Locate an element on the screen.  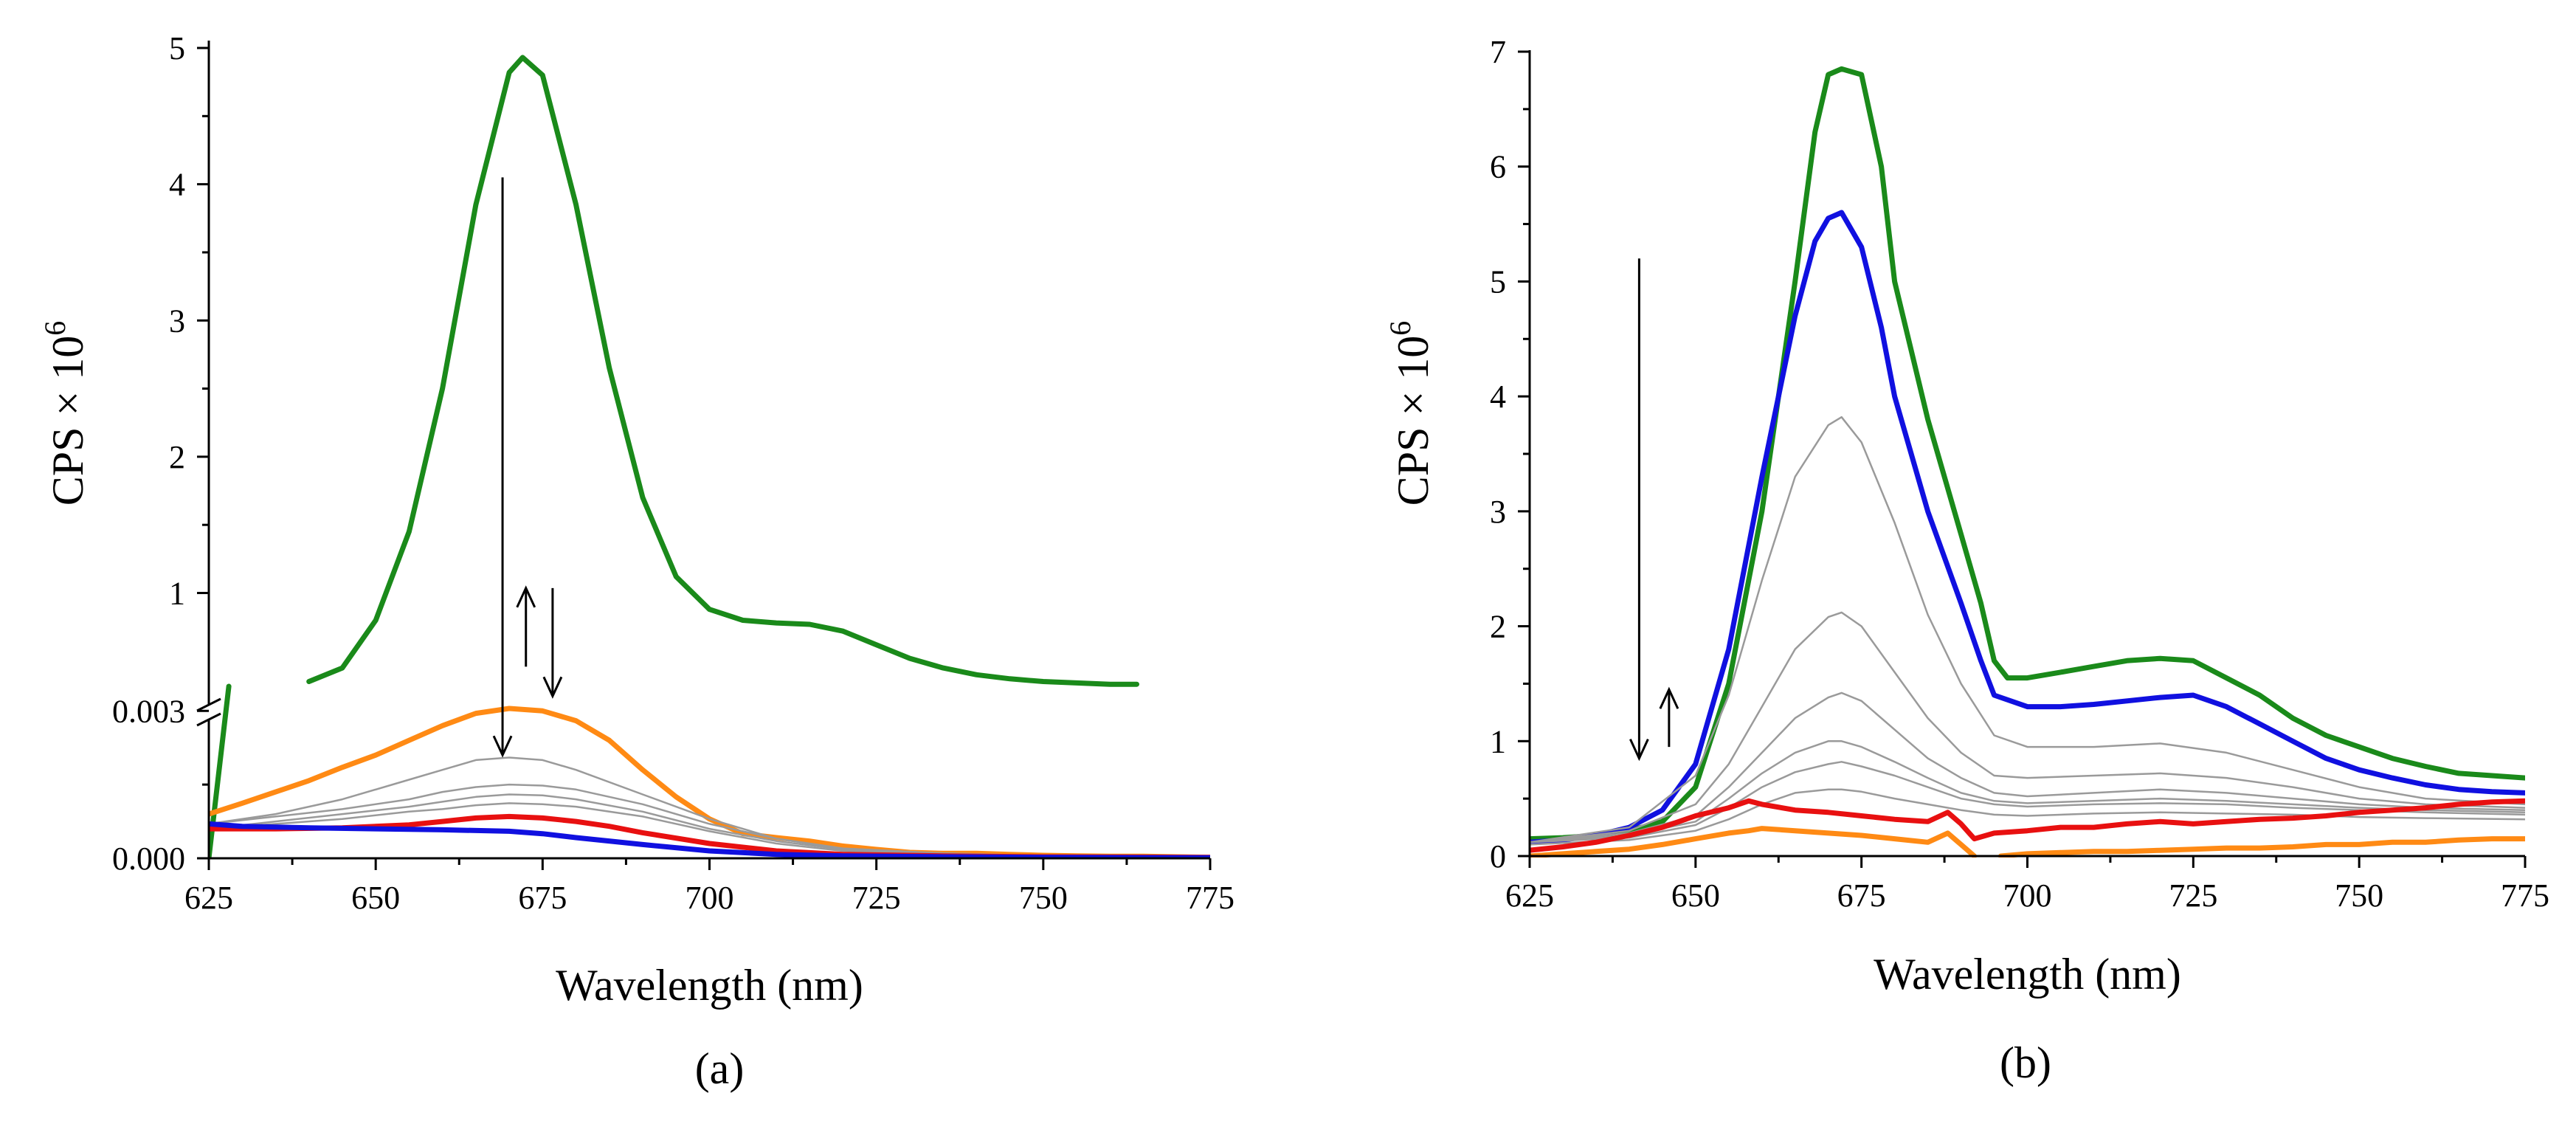
y-tick-label: 0.000 is located at coordinates (149, 859).